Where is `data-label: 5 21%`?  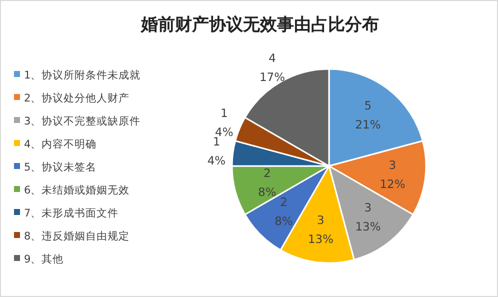
data-label: 5 21% is located at coordinates (368, 115).